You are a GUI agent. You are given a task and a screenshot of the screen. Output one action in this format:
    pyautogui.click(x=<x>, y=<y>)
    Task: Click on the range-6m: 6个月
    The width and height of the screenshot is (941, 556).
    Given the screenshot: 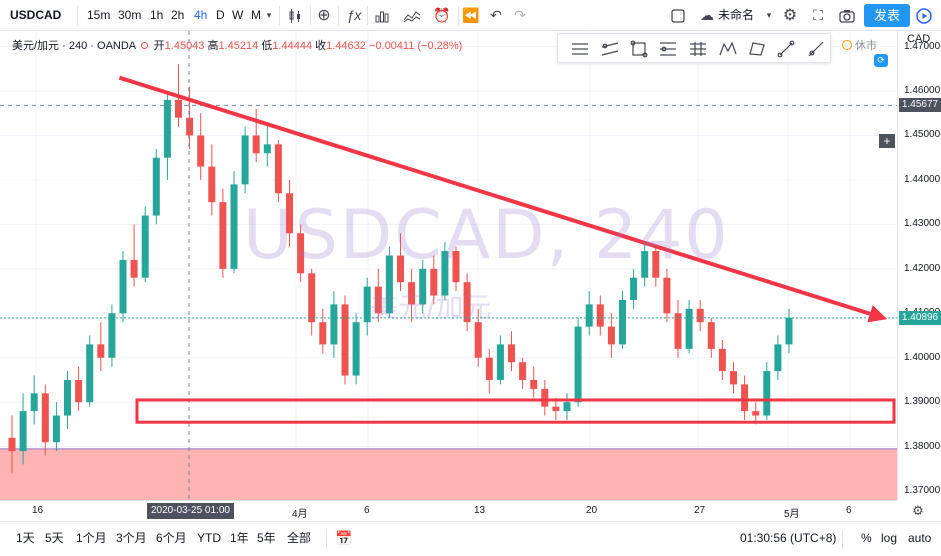 What is the action you would take?
    pyautogui.click(x=171, y=538)
    